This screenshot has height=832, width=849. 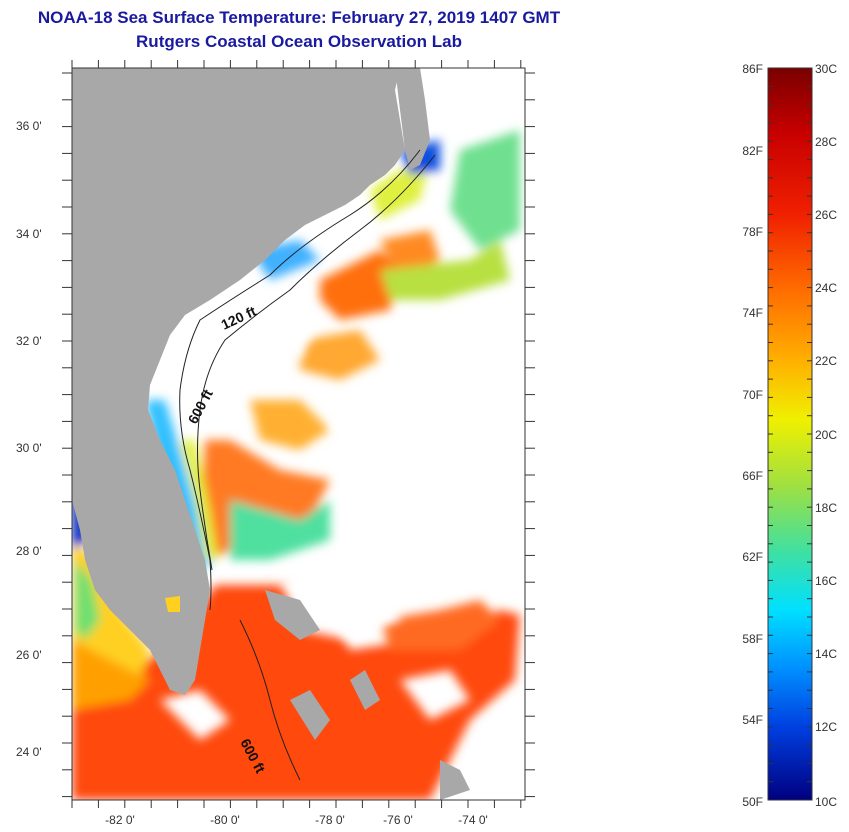 I want to click on contour-600ft-south, so click(x=270, y=700).